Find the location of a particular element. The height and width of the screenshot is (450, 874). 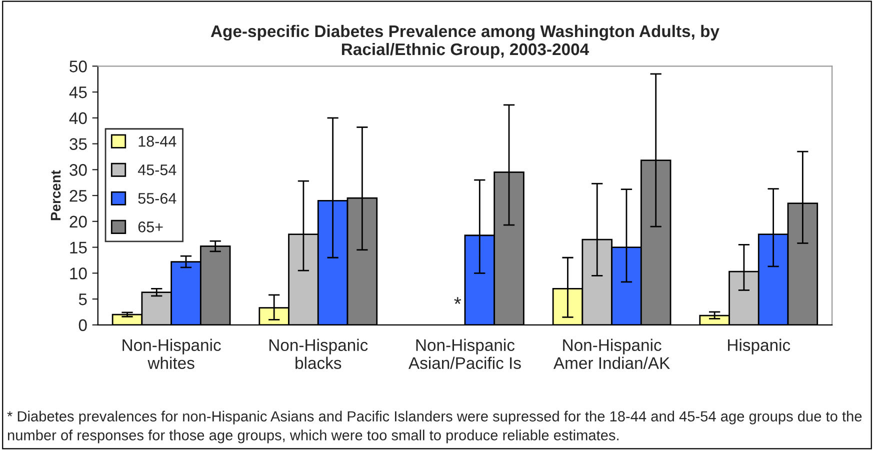

y-tick-label: 5 is located at coordinates (82, 300).